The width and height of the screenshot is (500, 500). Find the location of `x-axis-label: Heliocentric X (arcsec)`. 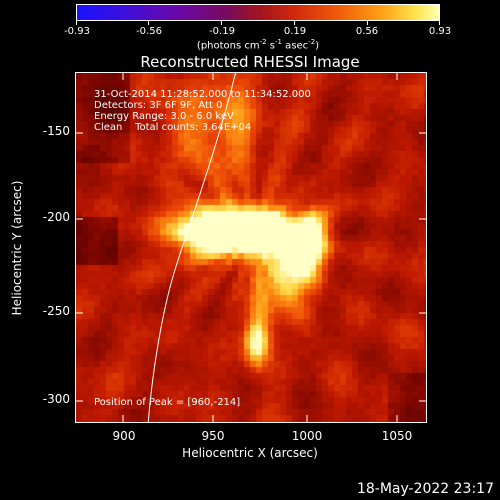

x-axis-label: Heliocentric X (arcsec) is located at coordinates (250, 453).